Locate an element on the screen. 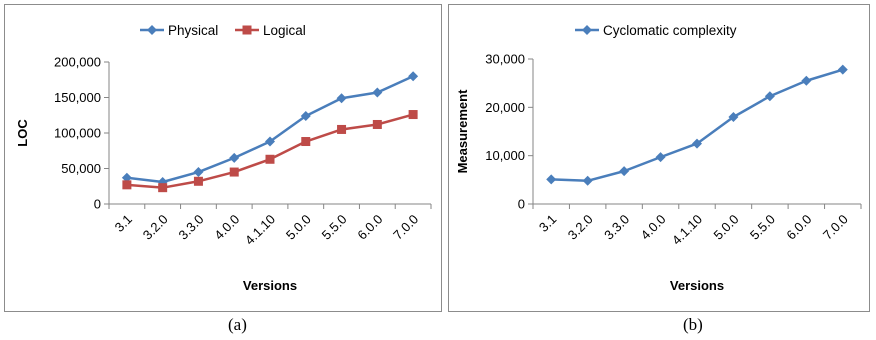  y-tick-label: 100,000 is located at coordinates (77, 133).